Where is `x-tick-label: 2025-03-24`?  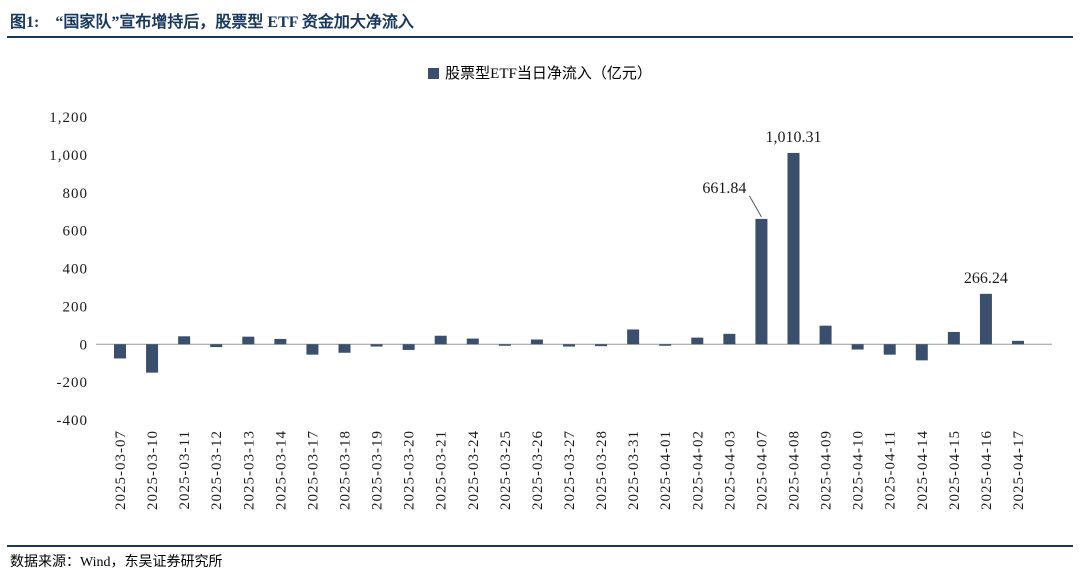 x-tick-label: 2025-03-24 is located at coordinates (474, 470).